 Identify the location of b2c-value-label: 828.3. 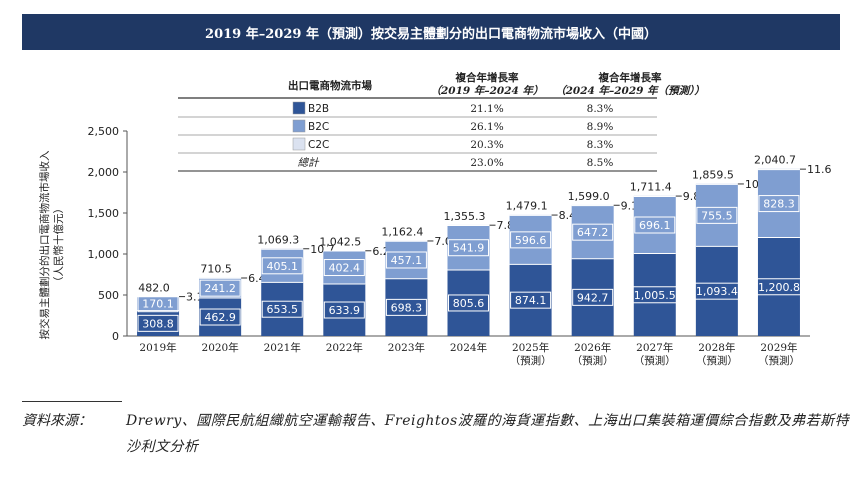
(779, 204).